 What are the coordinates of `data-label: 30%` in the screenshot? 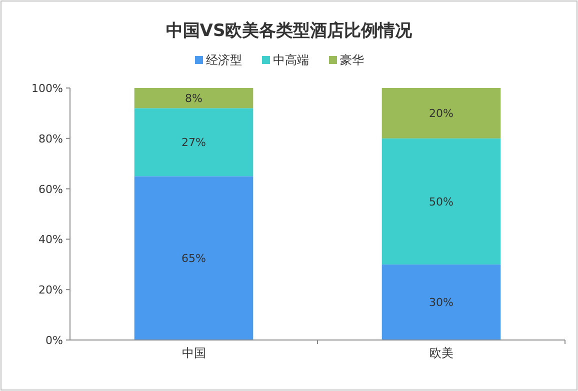 It's located at (441, 303).